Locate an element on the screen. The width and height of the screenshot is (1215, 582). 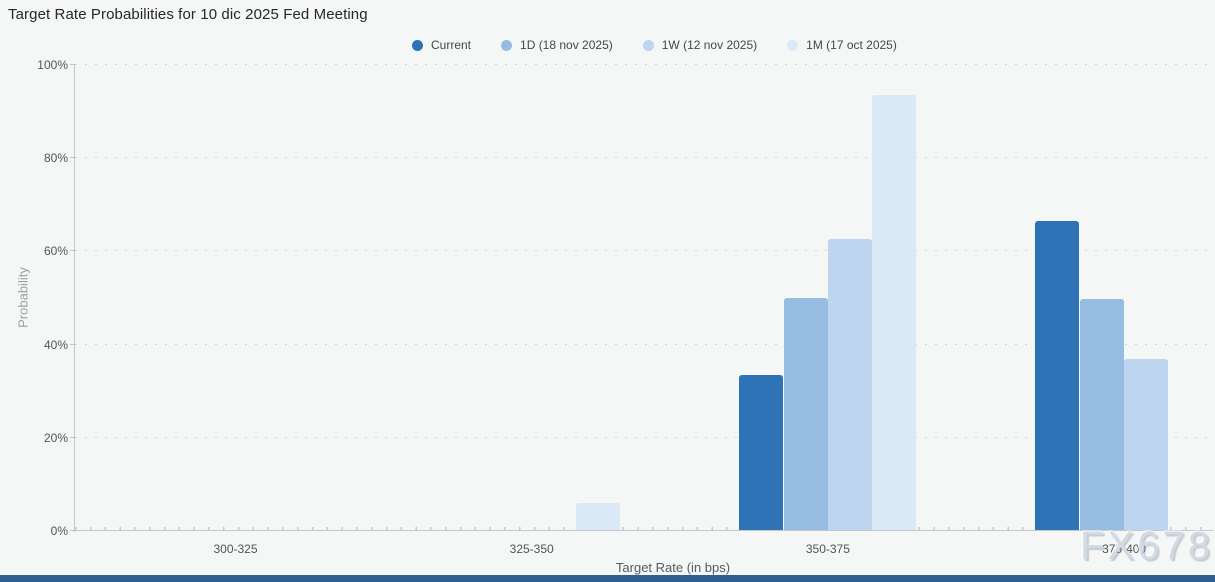
legend-item-1w: 1W (12 nov 2025) is located at coordinates (700, 45).